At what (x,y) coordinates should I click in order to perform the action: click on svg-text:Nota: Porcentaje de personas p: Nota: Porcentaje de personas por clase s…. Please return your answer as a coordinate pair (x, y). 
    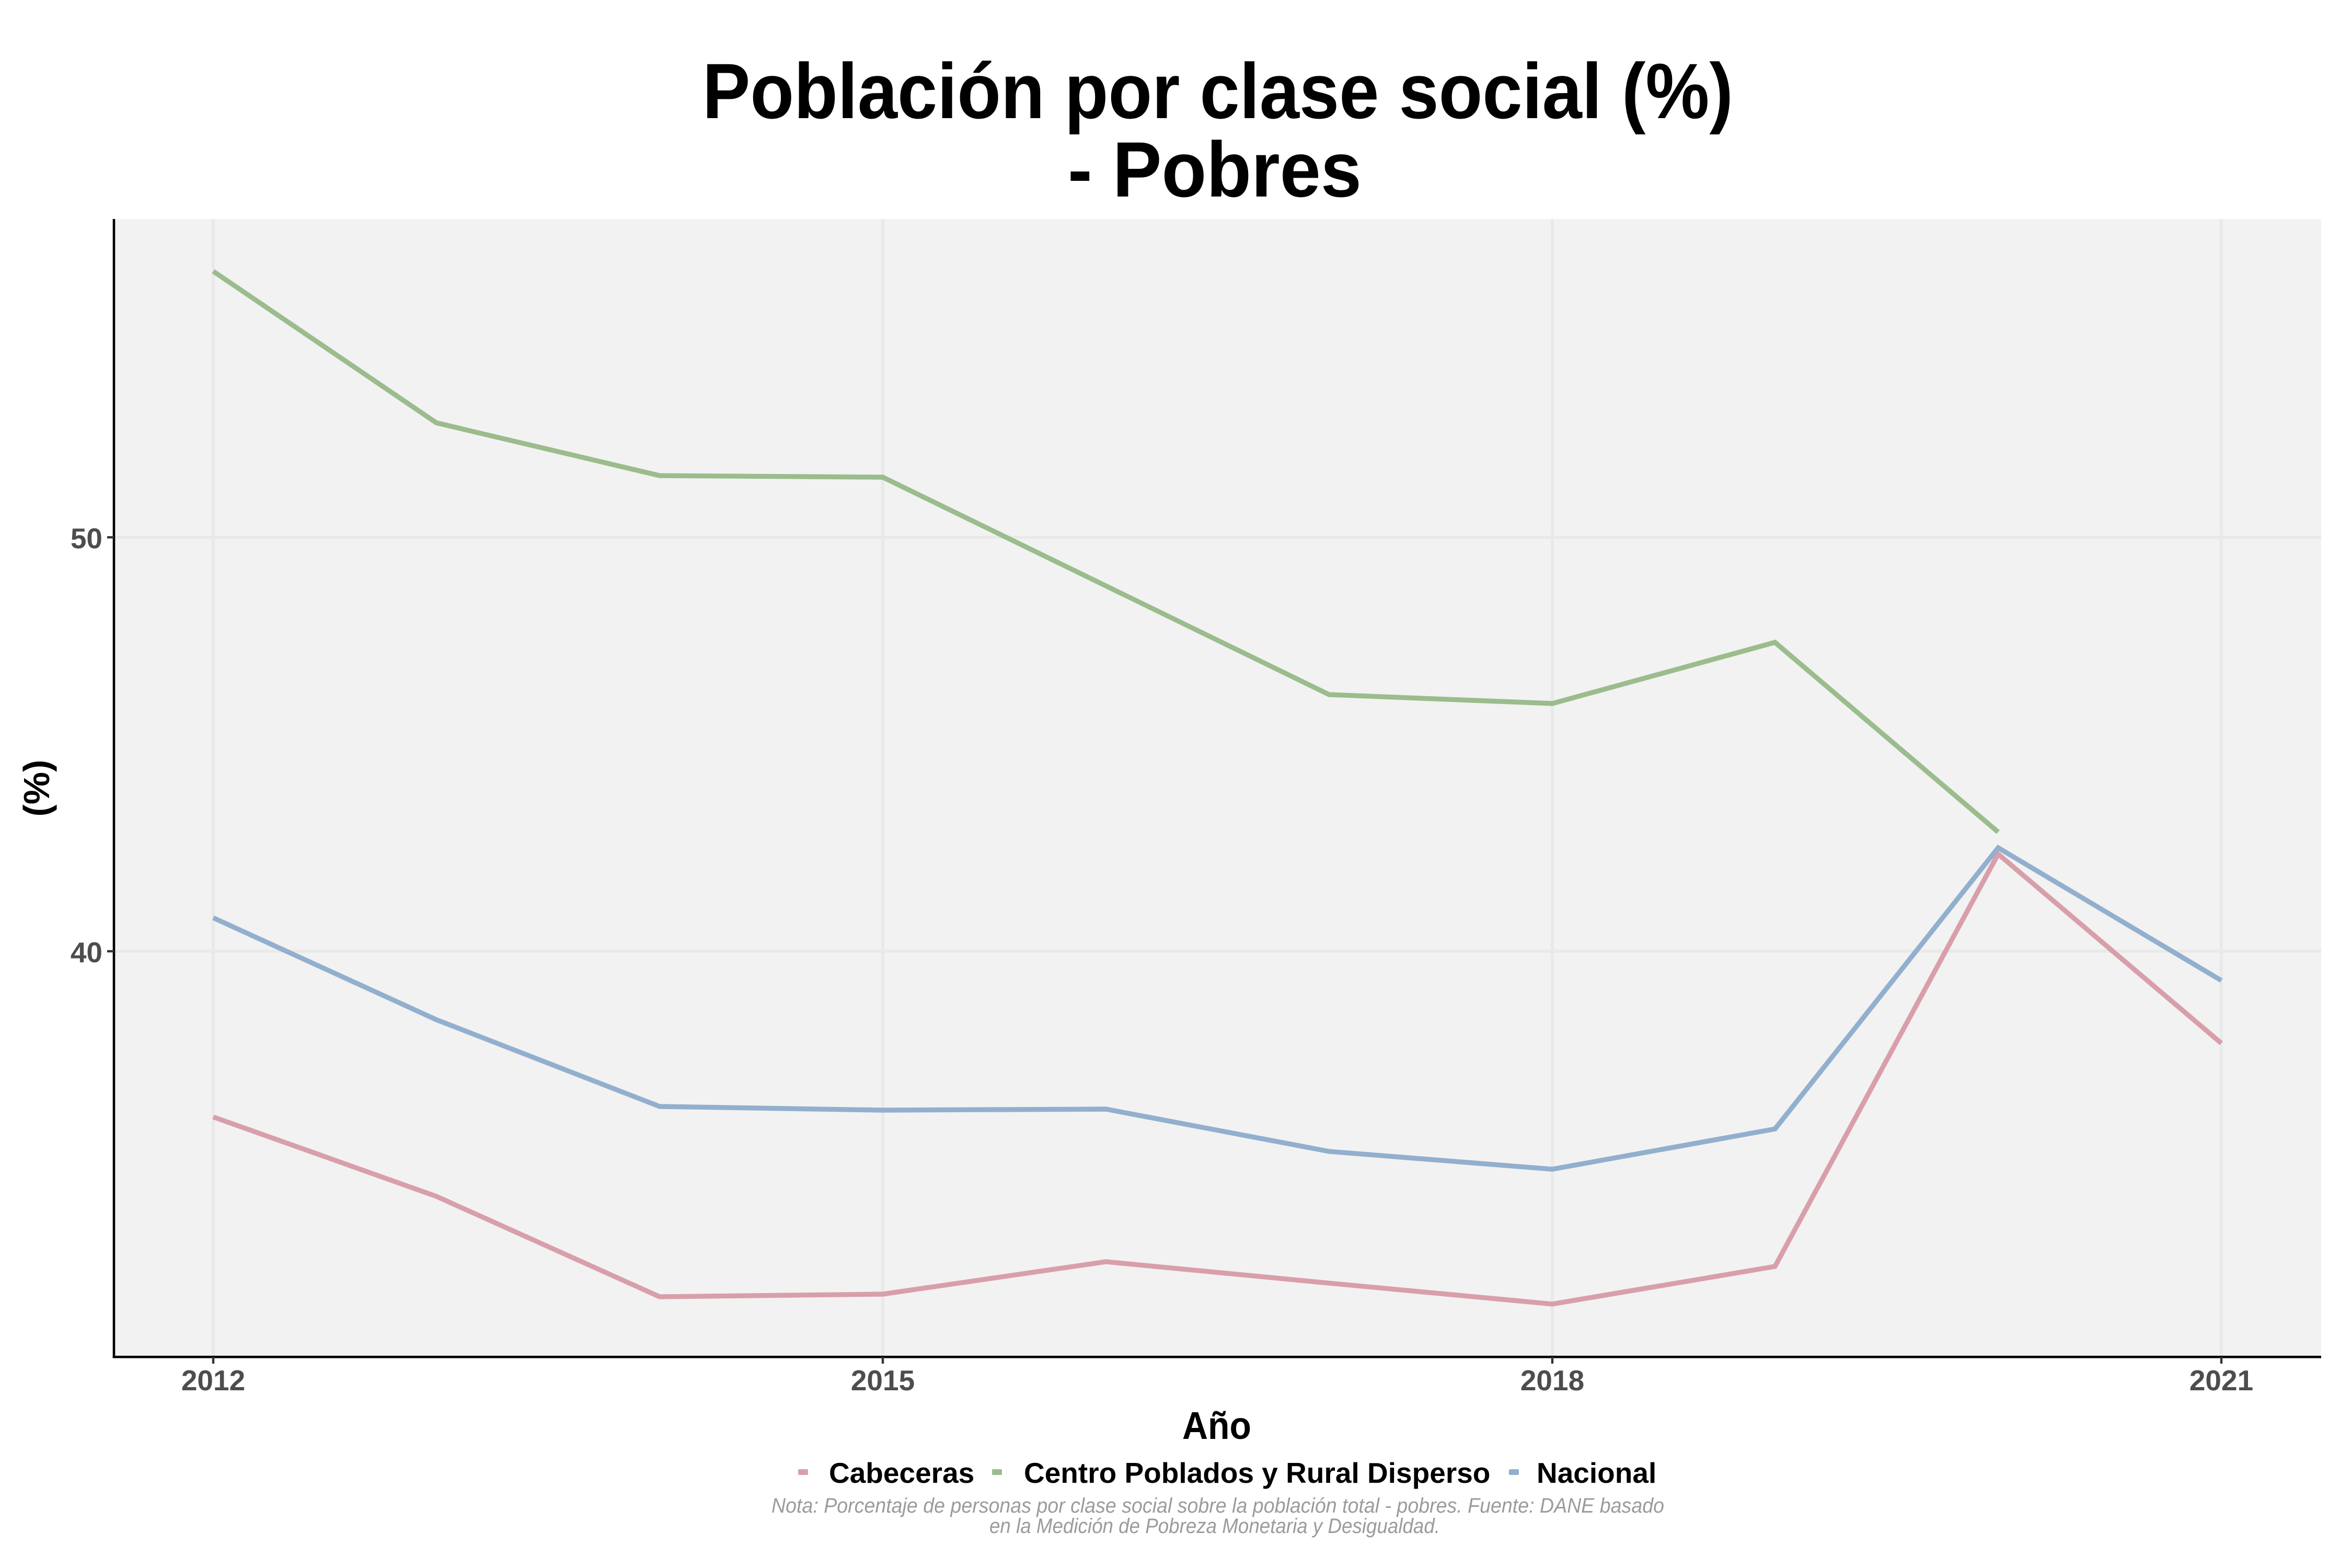
    Looking at the image, I should click on (1217, 1505).